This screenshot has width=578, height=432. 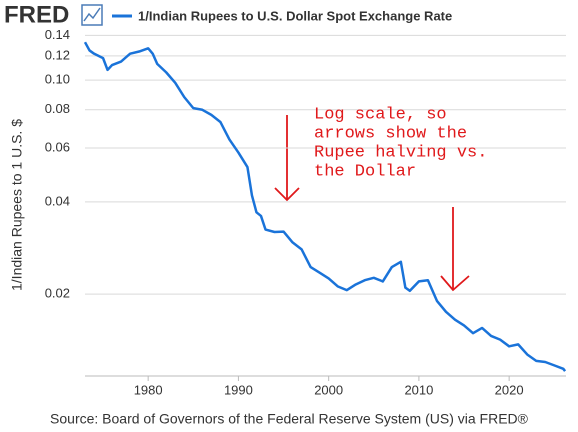 I want to click on annotation: arrows show the, so click(x=390, y=133).